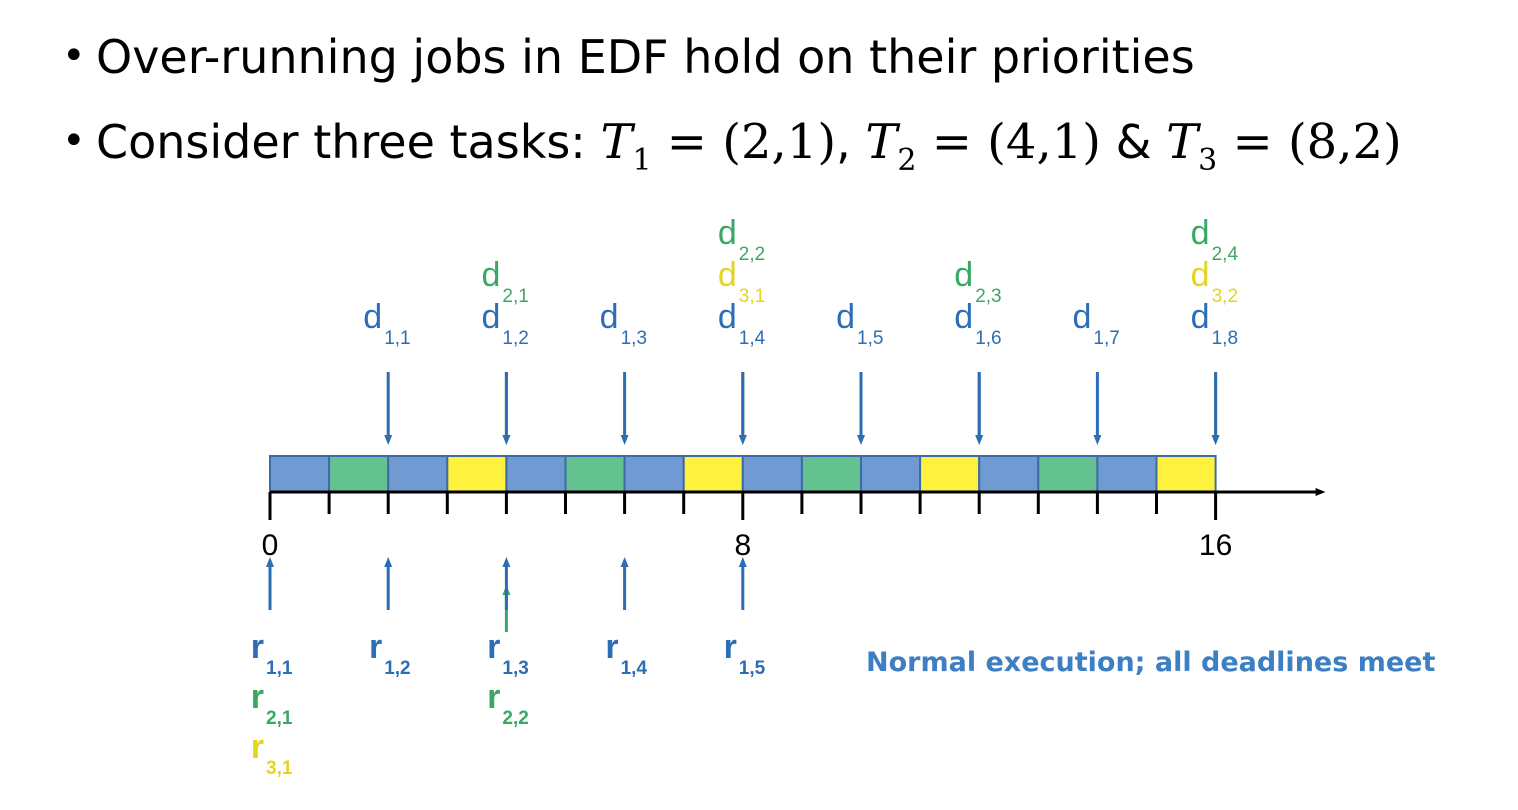 This screenshot has height=810, width=1518. I want to click on deadline-label-1-5-sub: 1,5, so click(870, 338).